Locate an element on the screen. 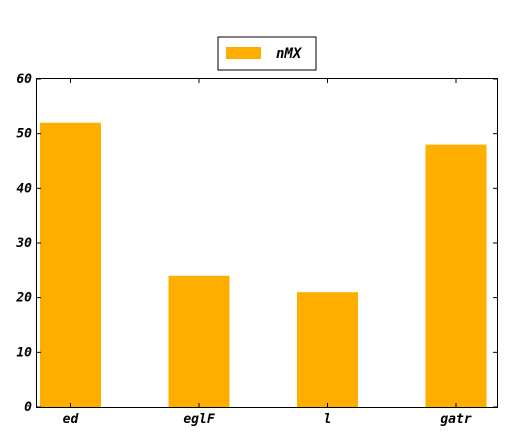 The width and height of the screenshot is (511, 438). x-tick-label: gatr is located at coordinates (455, 419).